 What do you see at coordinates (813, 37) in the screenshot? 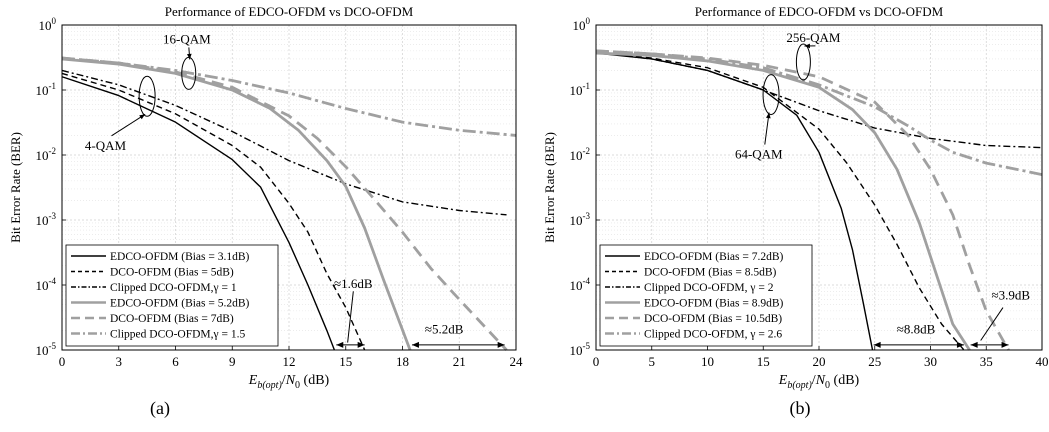
I see `annotation-label: 256-QAM` at bounding box center [813, 37].